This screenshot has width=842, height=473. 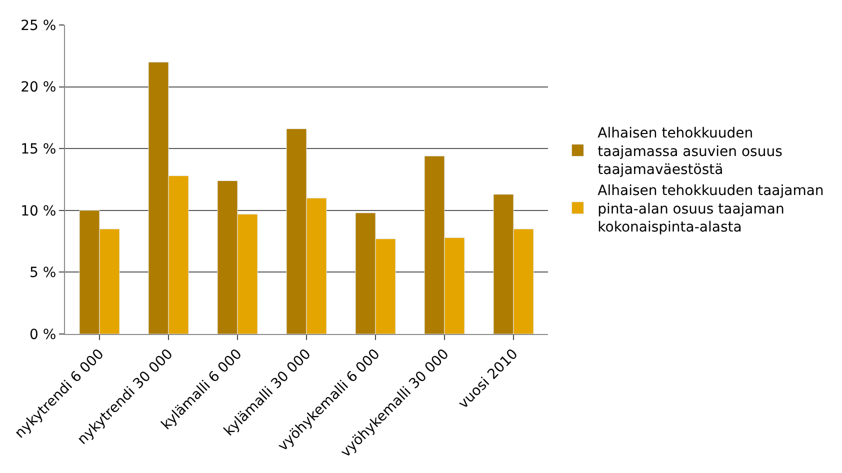 I want to click on y-tick-label: 20 %, so click(x=38, y=88).